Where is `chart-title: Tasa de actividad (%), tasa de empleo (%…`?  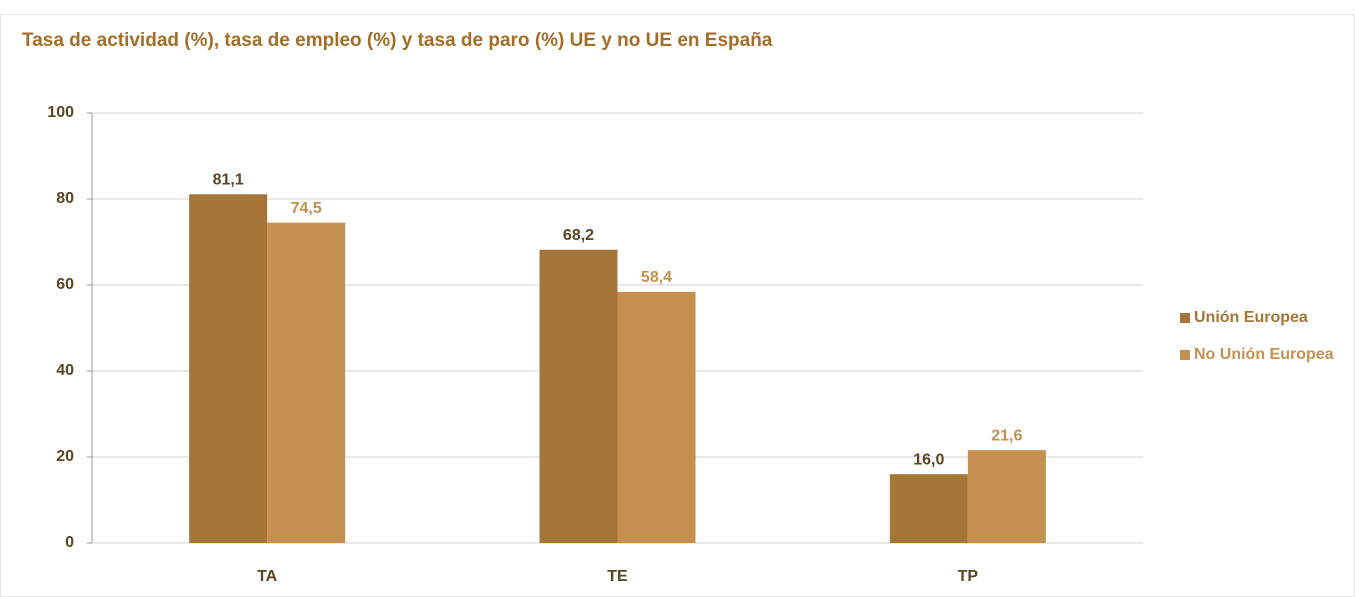
chart-title: Tasa de actividad (%), tasa de empleo (%… is located at coordinates (397, 40).